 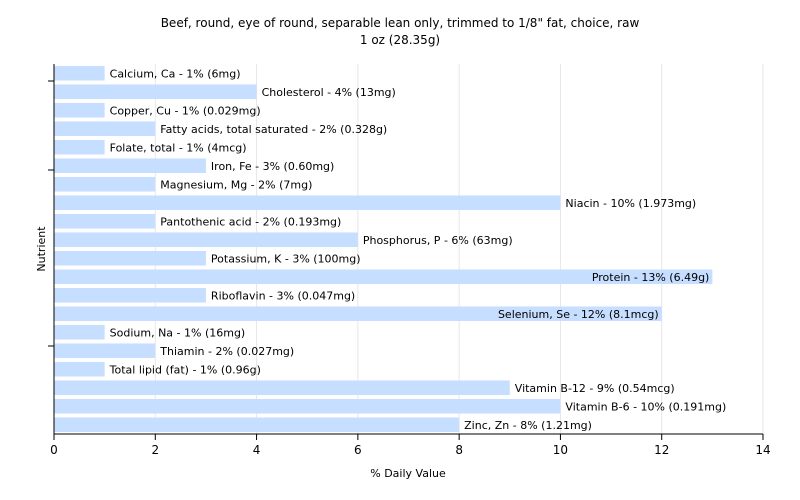 What do you see at coordinates (651, 277) in the screenshot?
I see `bar-label: Protein - 13% (6.49g)` at bounding box center [651, 277].